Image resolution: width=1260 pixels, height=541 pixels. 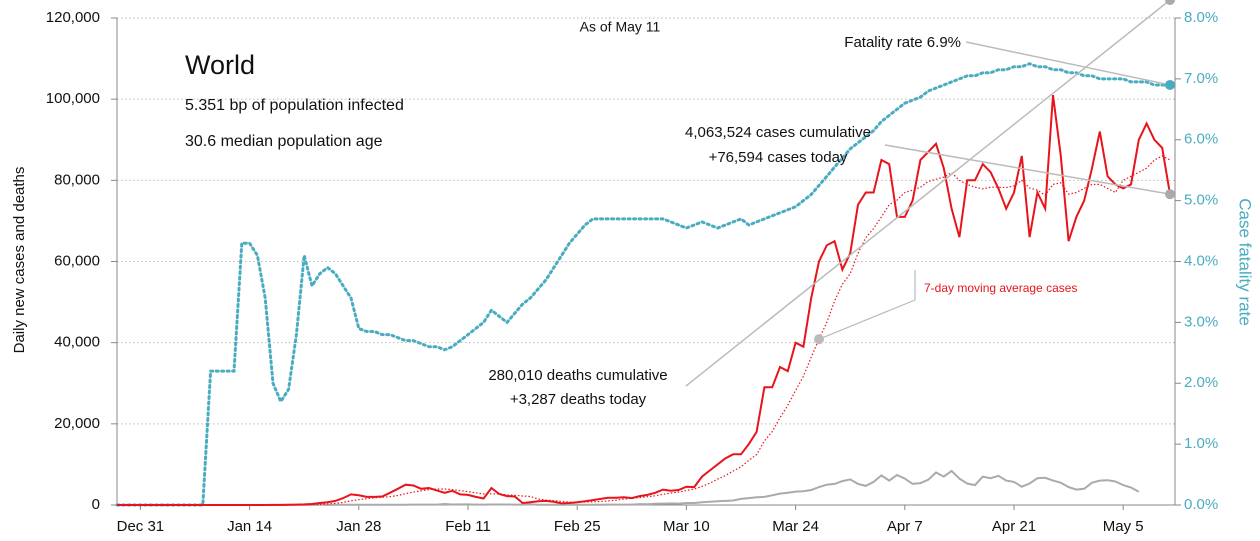 I want to click on annotation: 5.351 bp of population infected, so click(x=294, y=105).